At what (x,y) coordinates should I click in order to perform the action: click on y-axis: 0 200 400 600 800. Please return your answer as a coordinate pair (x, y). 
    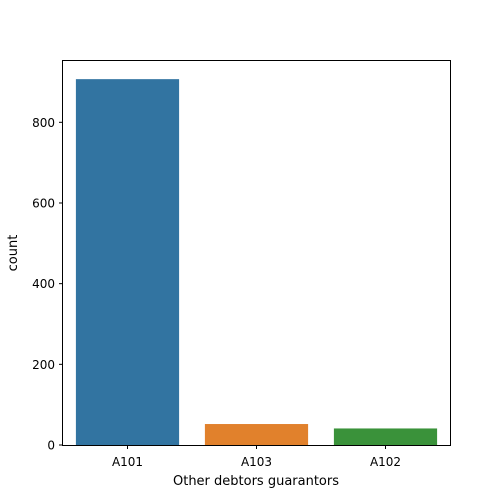
    Looking at the image, I should click on (47, 284).